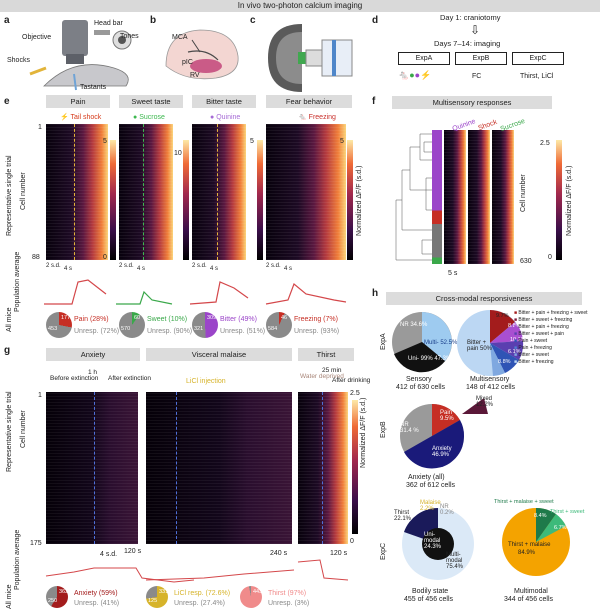 Image resolution: width=600 pixels, height=610 pixels. I want to click on heatmap-bitter, so click(219, 192).